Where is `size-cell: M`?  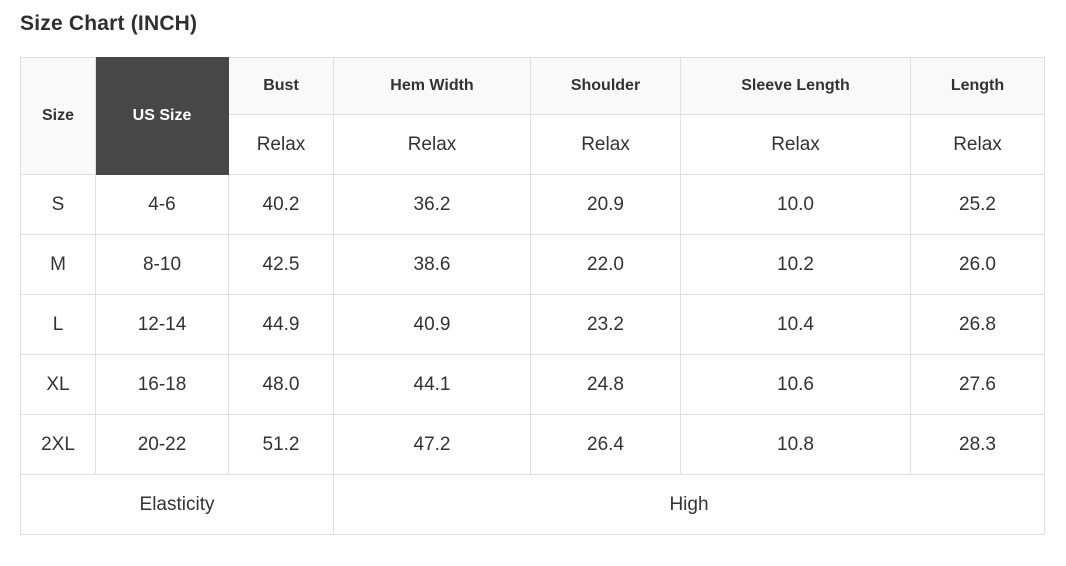
size-cell: M is located at coordinates (58, 264).